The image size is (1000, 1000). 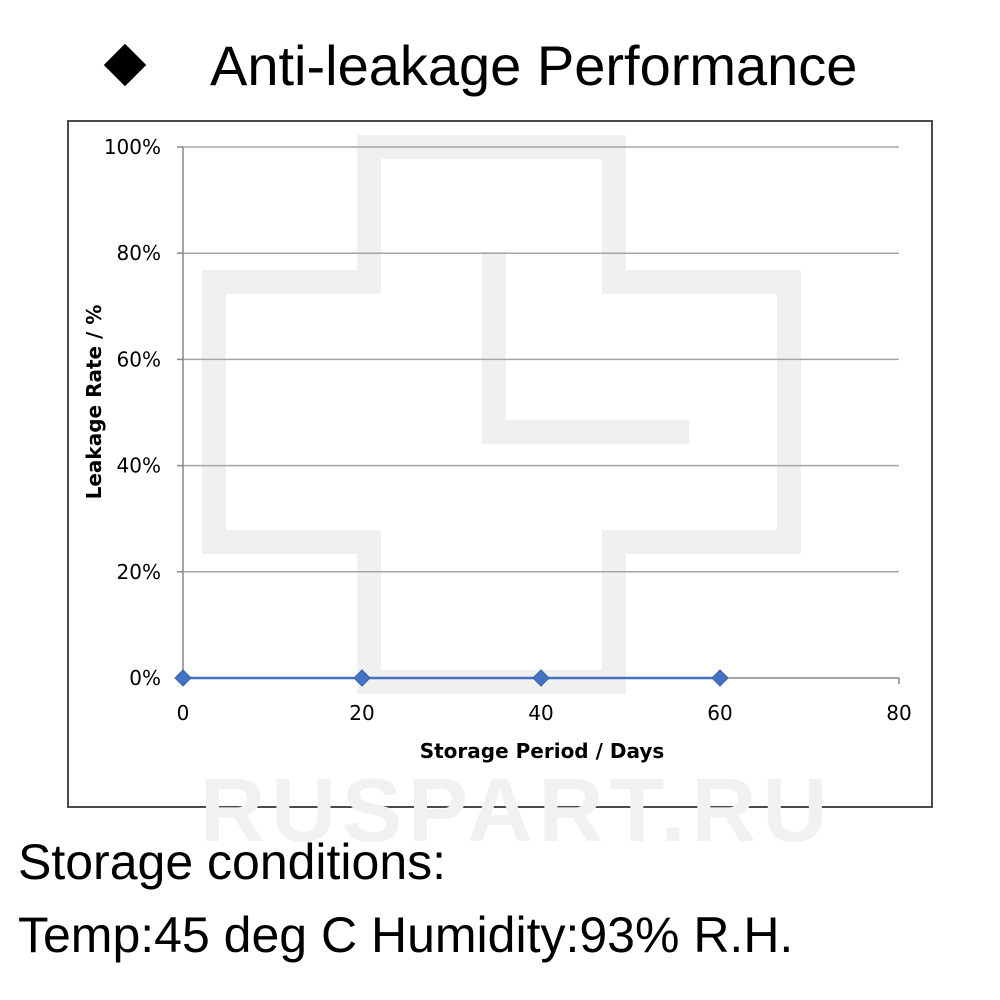 I want to click on title-row: Anti-leakage Performance, so click(x=500, y=70).